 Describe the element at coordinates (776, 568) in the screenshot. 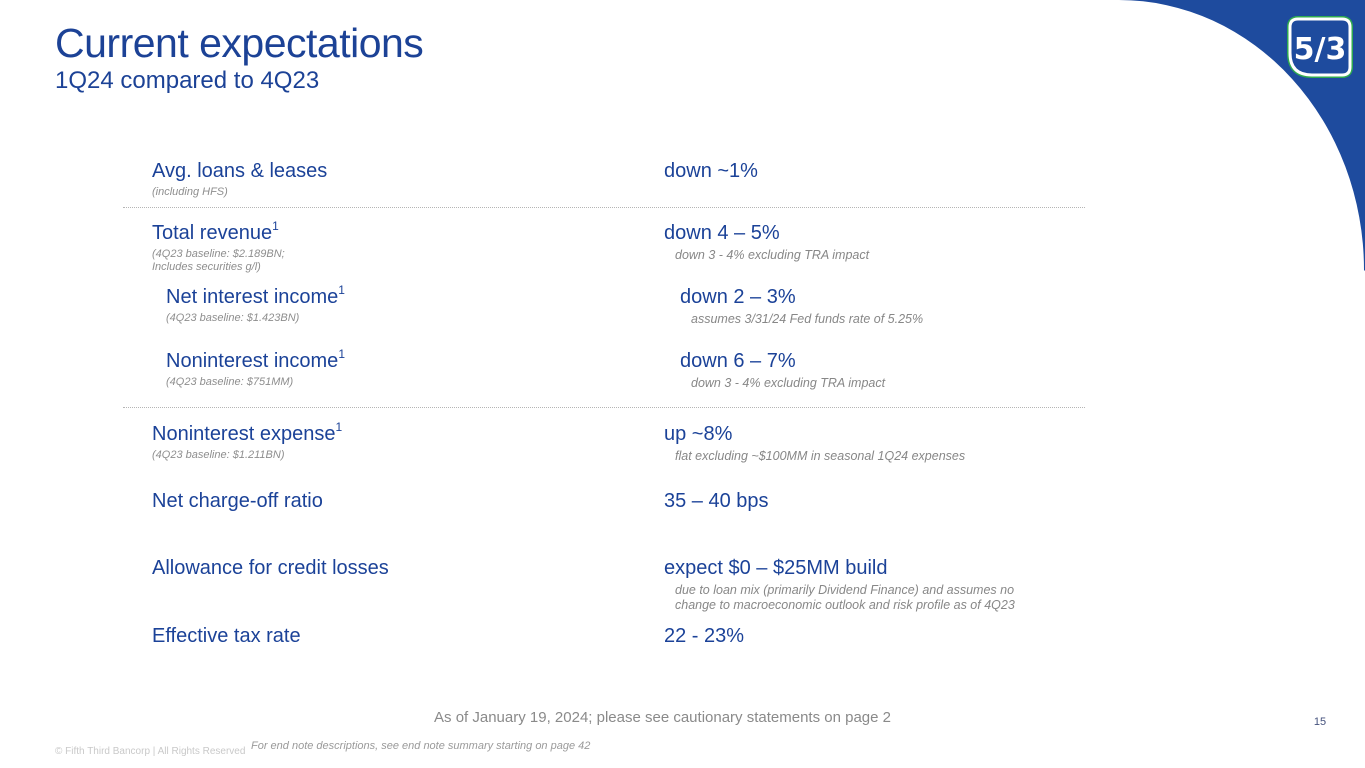

I see `row-value: expect $0 – $25MM build` at that location.